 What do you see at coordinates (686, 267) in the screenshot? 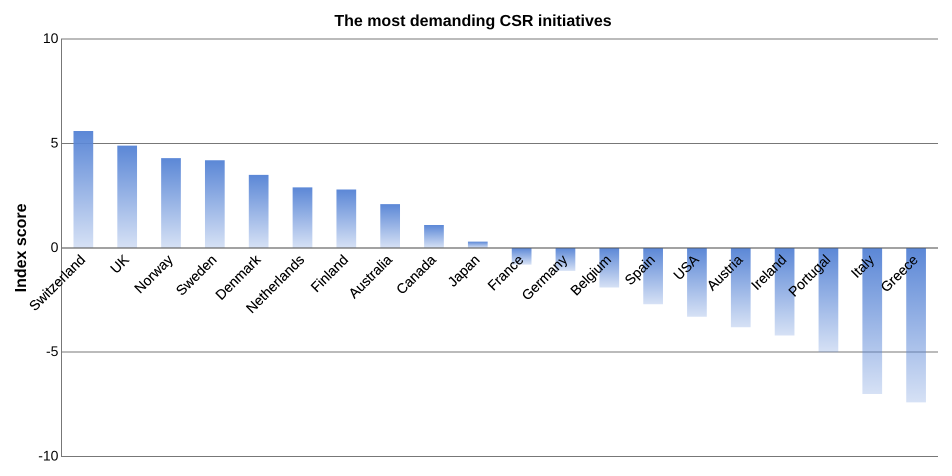
I see `x-tick-label: USA` at bounding box center [686, 267].